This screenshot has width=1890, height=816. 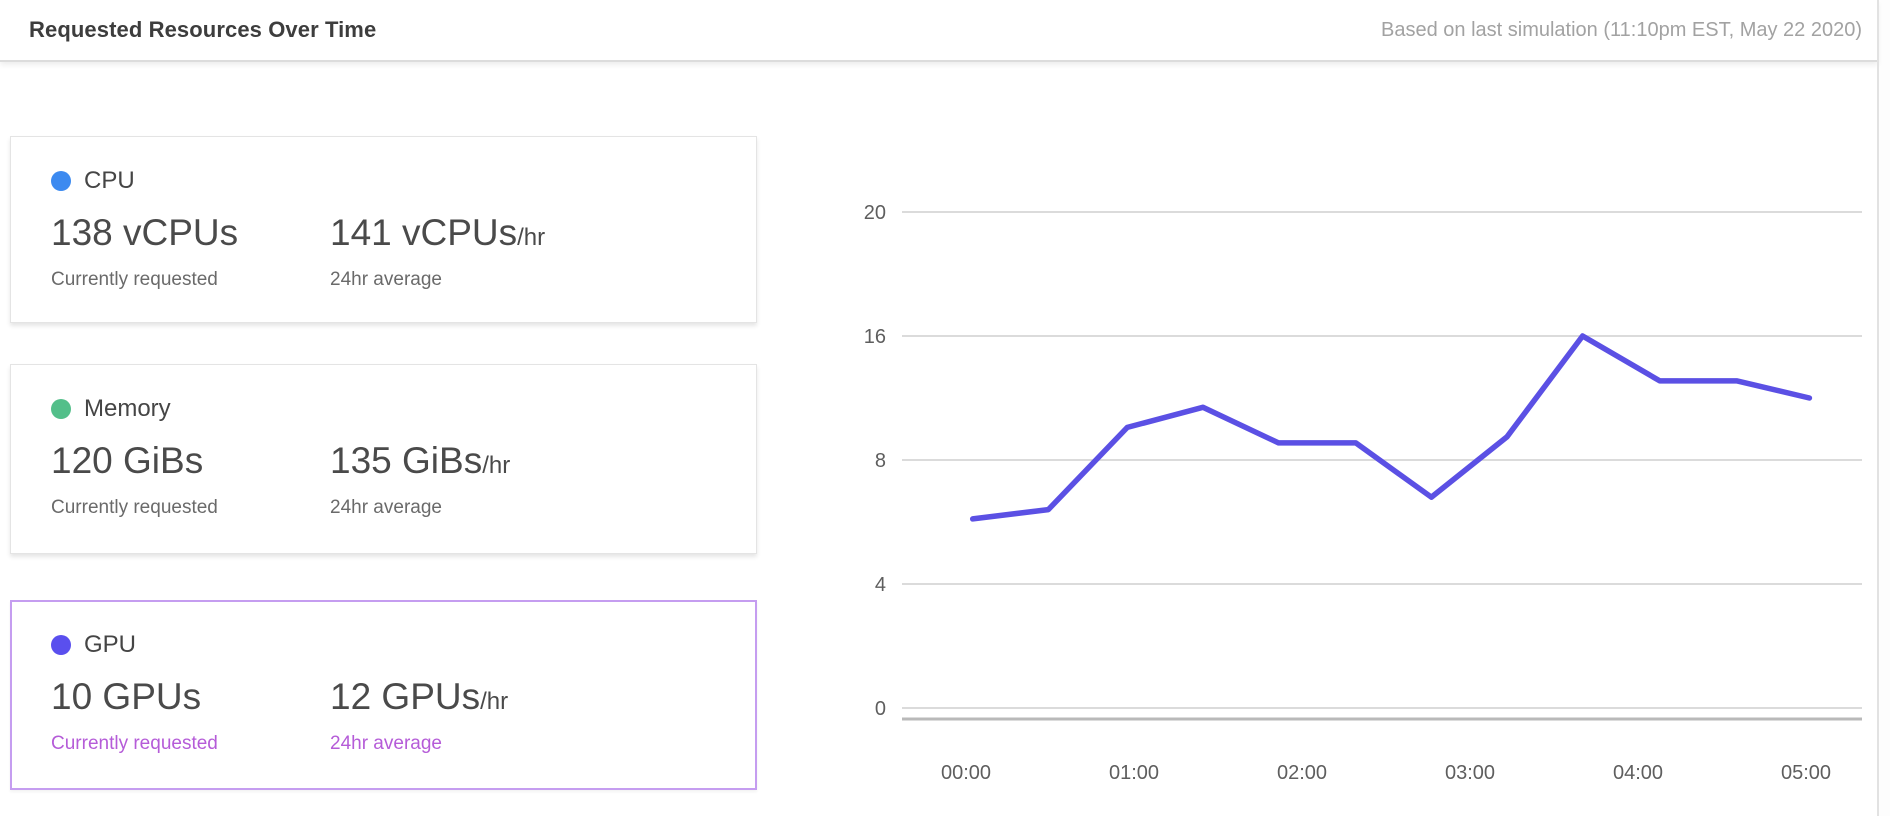 I want to click on card-title-row: CPU, so click(x=403, y=181).